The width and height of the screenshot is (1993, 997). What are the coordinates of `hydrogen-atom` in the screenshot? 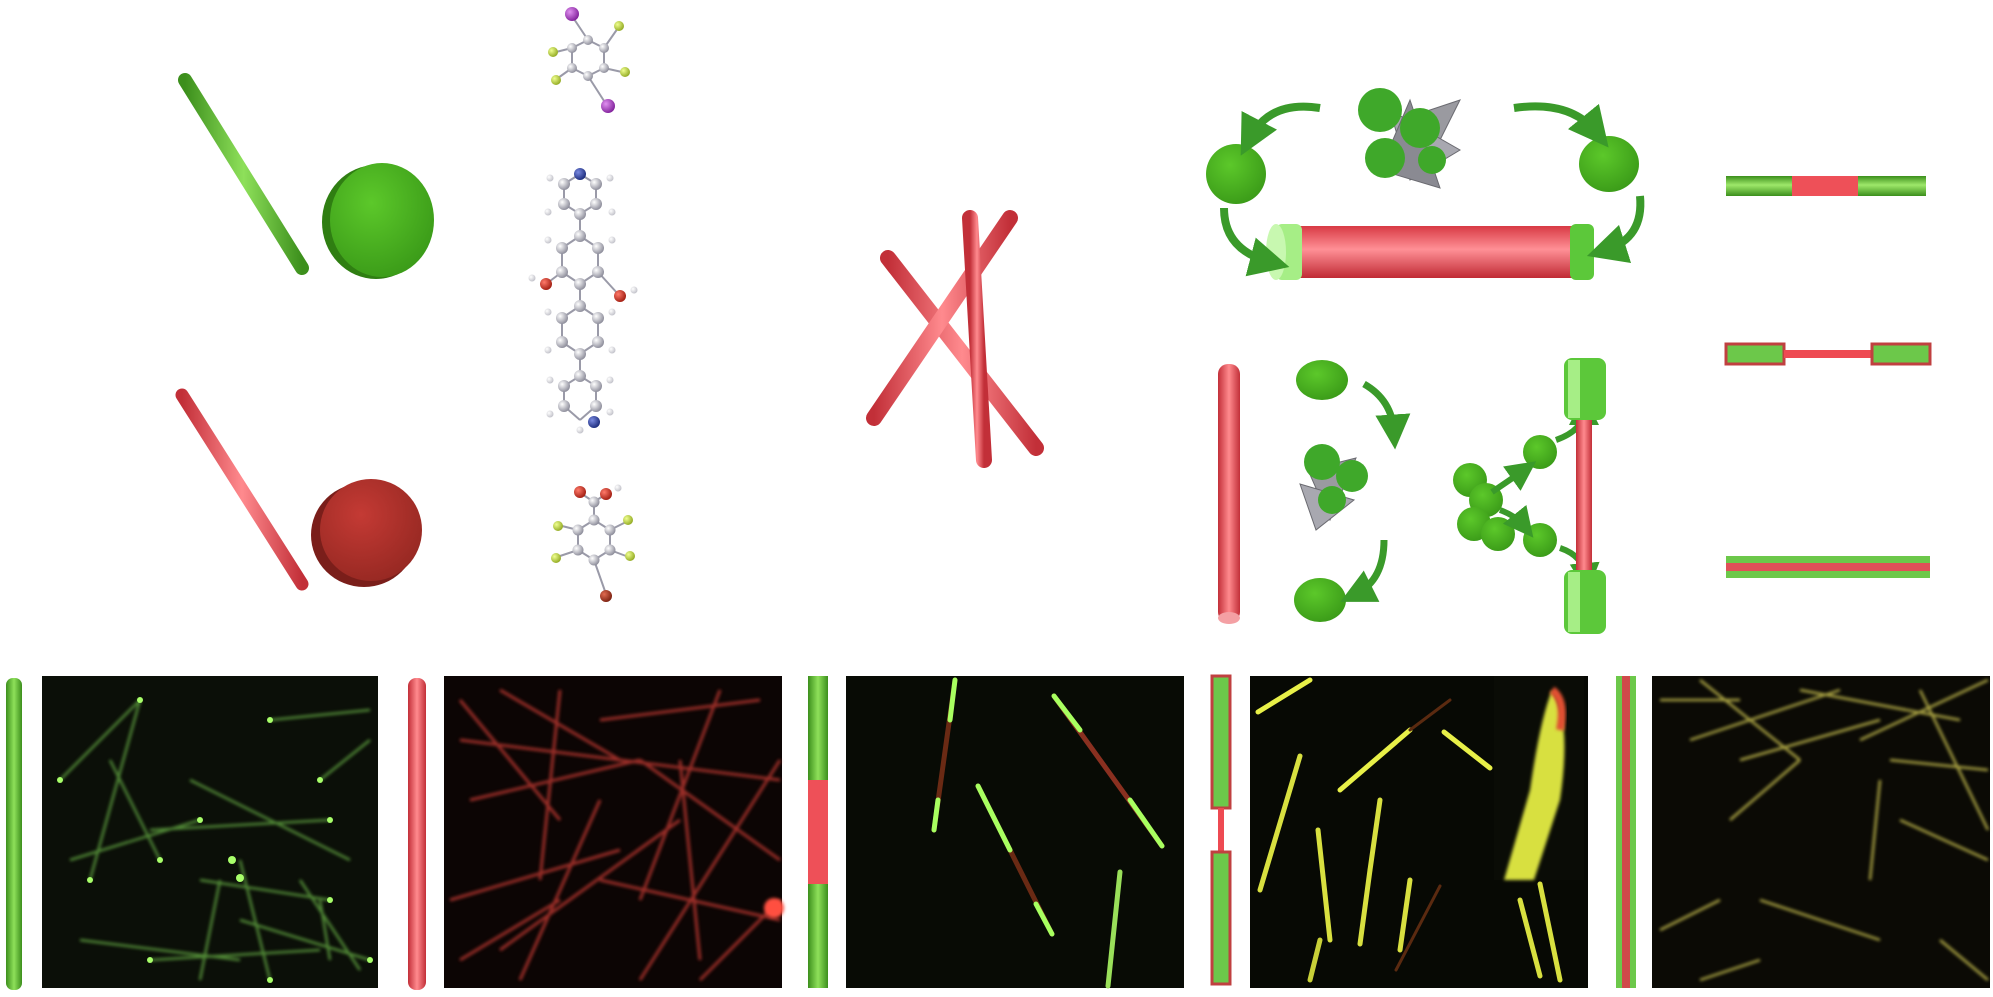 It's located at (618, 488).